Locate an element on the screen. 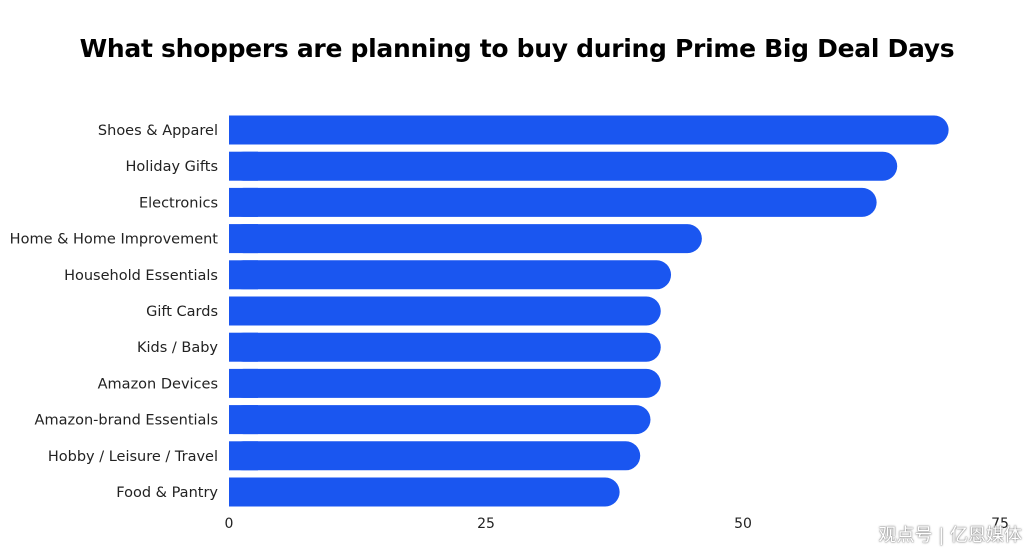 The height and width of the screenshot is (556, 1034). bar-4-base is located at coordinates (243, 275).